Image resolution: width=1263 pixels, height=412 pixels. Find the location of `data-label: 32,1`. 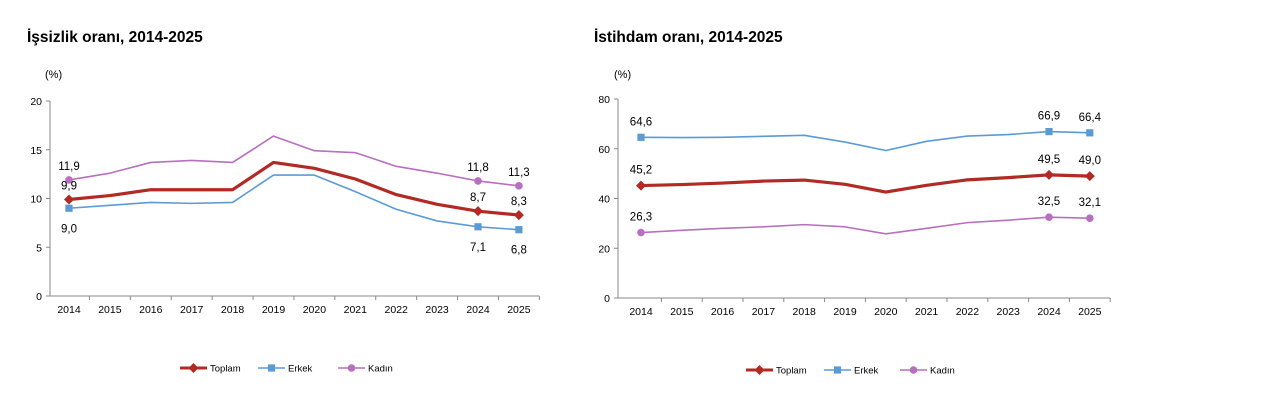

data-label: 32,1 is located at coordinates (1090, 203).